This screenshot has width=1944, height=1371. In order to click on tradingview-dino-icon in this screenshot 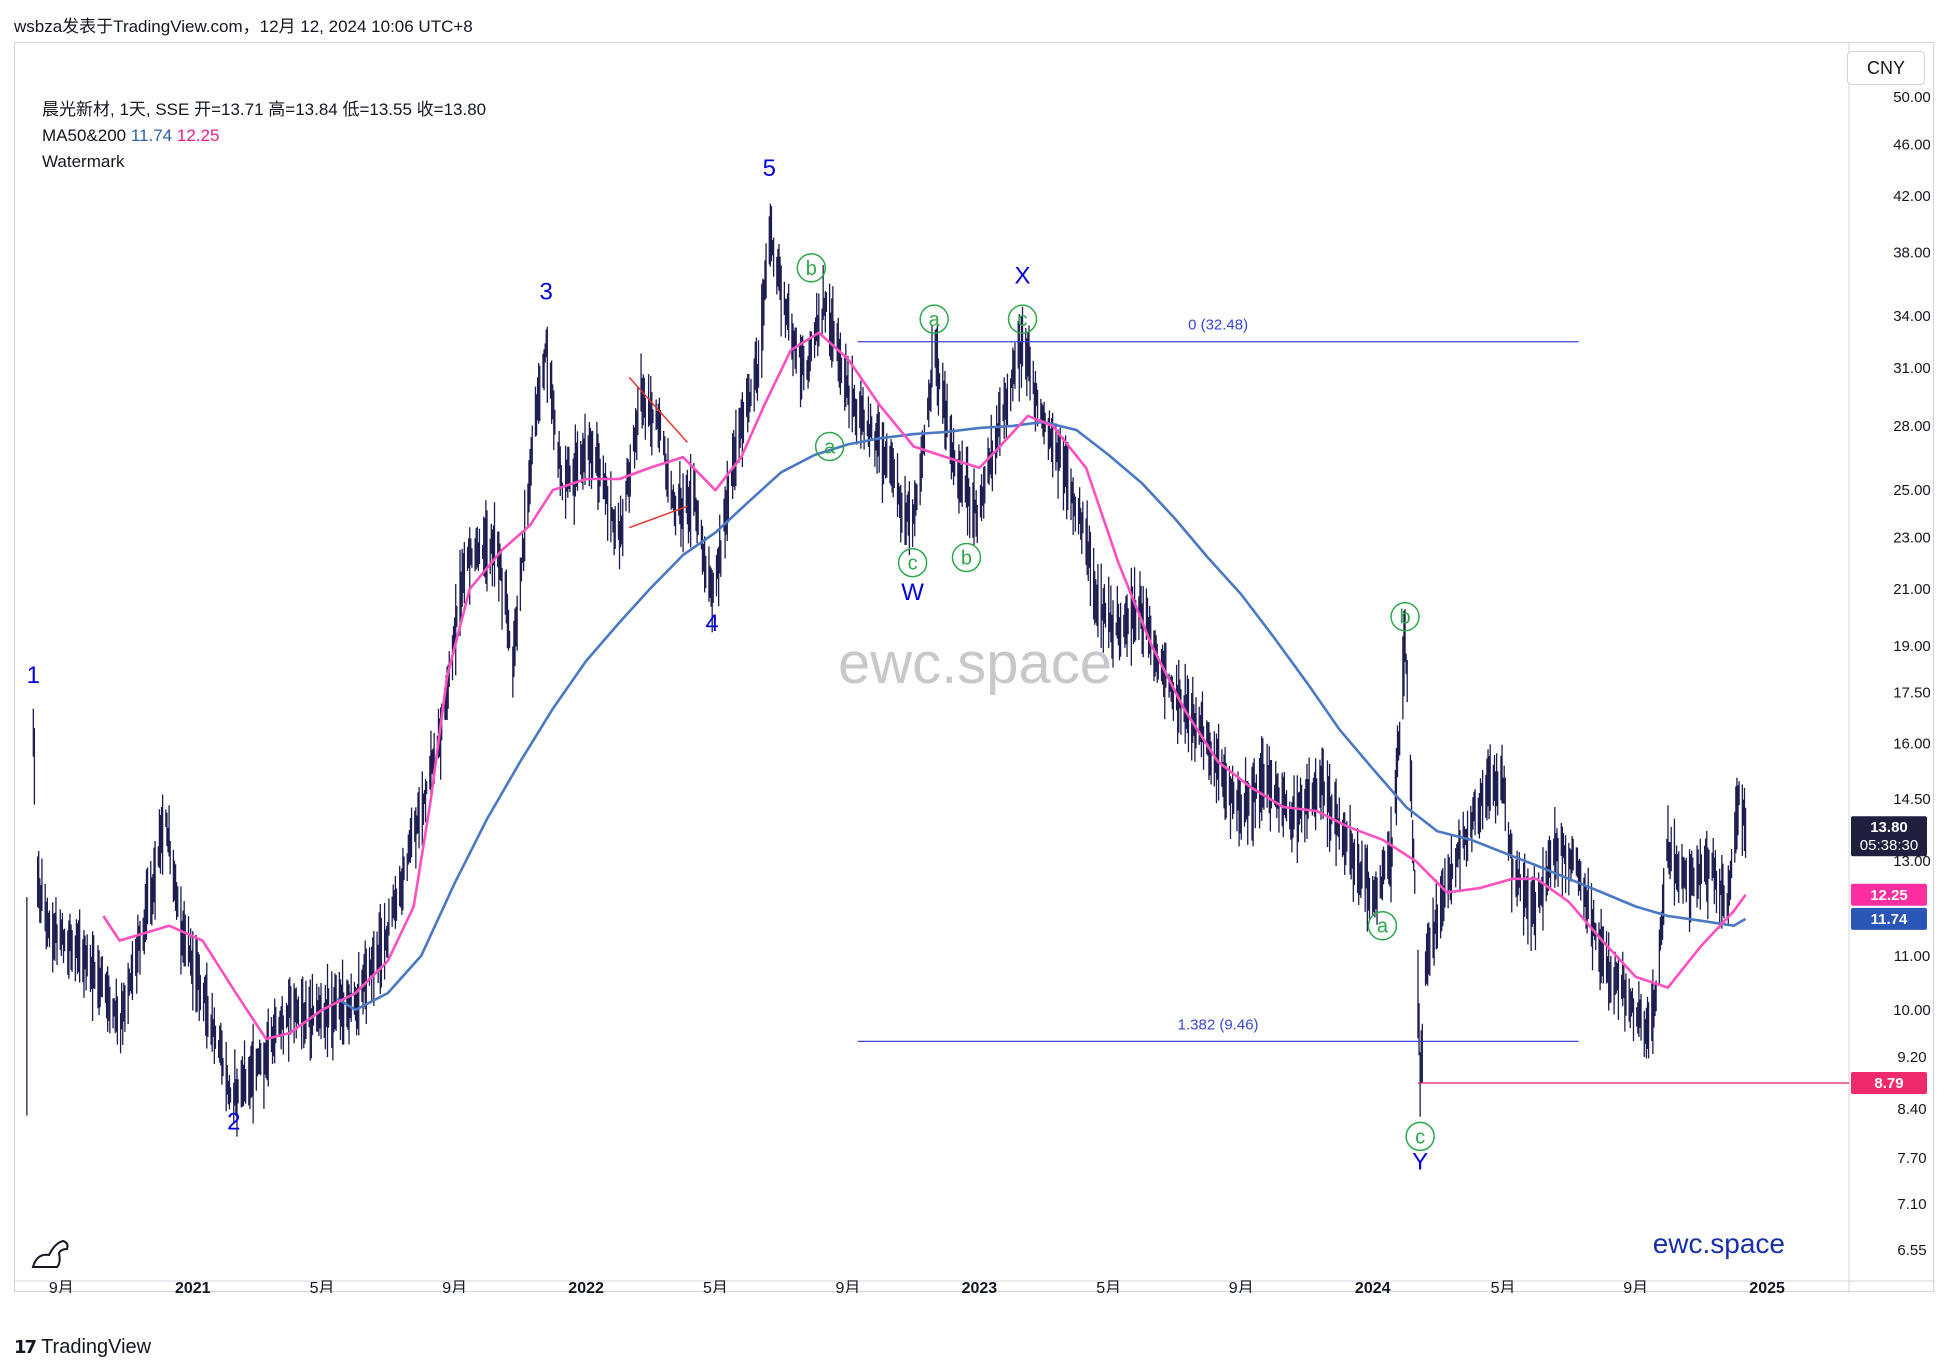, I will do `click(50, 1253)`.